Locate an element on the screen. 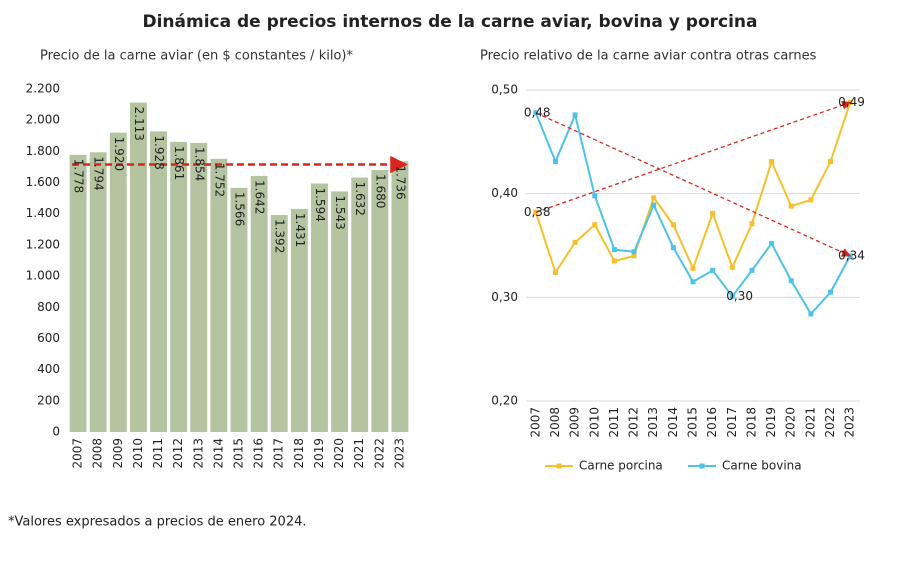  data-label: 1.431 is located at coordinates (300, 230).